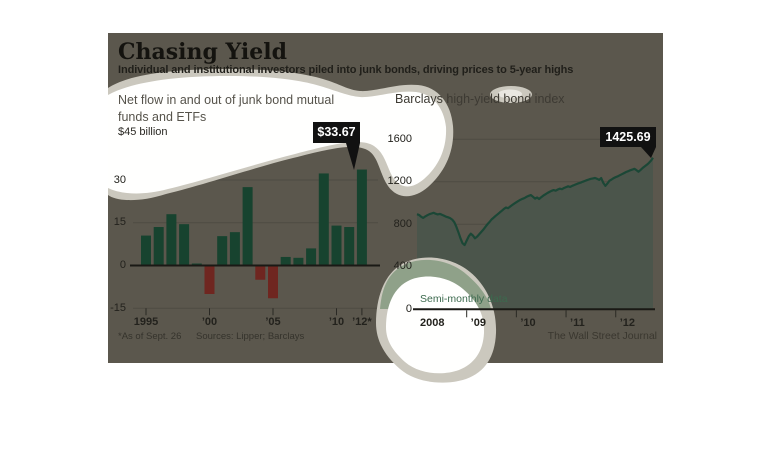  What do you see at coordinates (353, 156) in the screenshot?
I see `callout-left-pointer` at bounding box center [353, 156].